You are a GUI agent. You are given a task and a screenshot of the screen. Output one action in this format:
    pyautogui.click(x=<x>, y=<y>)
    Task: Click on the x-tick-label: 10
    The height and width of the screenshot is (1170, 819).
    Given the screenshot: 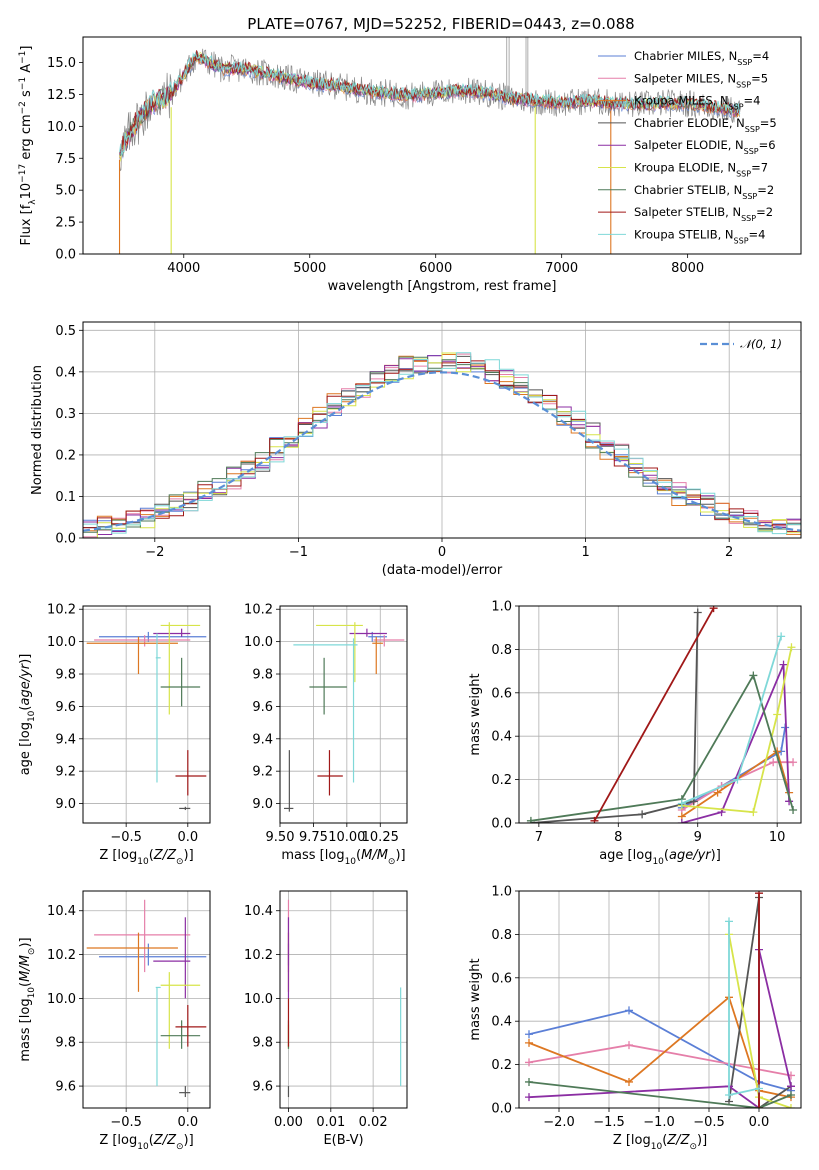 What is the action you would take?
    pyautogui.click(x=777, y=837)
    